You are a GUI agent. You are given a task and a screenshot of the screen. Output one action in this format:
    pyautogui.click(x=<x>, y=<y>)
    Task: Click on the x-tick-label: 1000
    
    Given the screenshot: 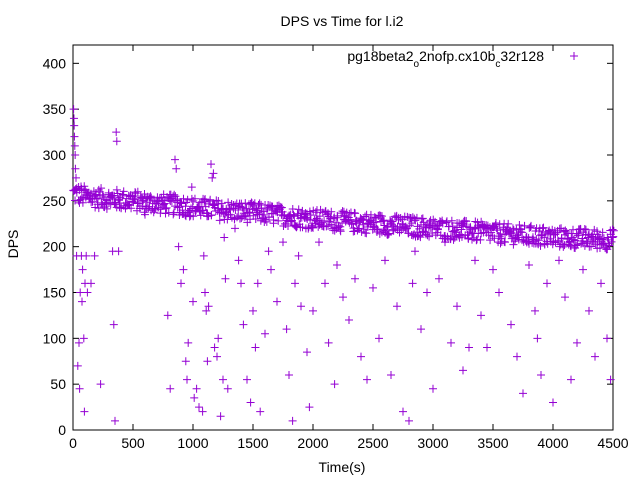 What is the action you would take?
    pyautogui.click(x=192, y=443)
    